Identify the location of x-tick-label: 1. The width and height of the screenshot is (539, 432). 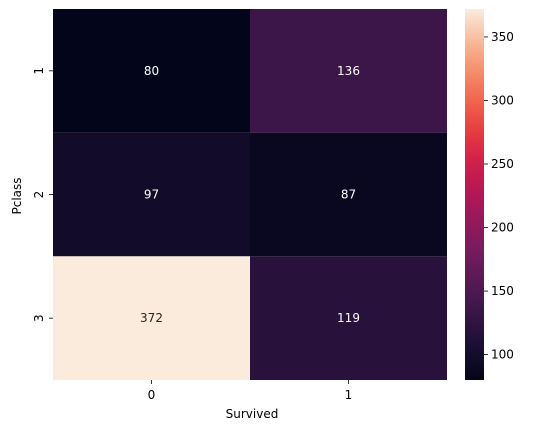
(349, 395).